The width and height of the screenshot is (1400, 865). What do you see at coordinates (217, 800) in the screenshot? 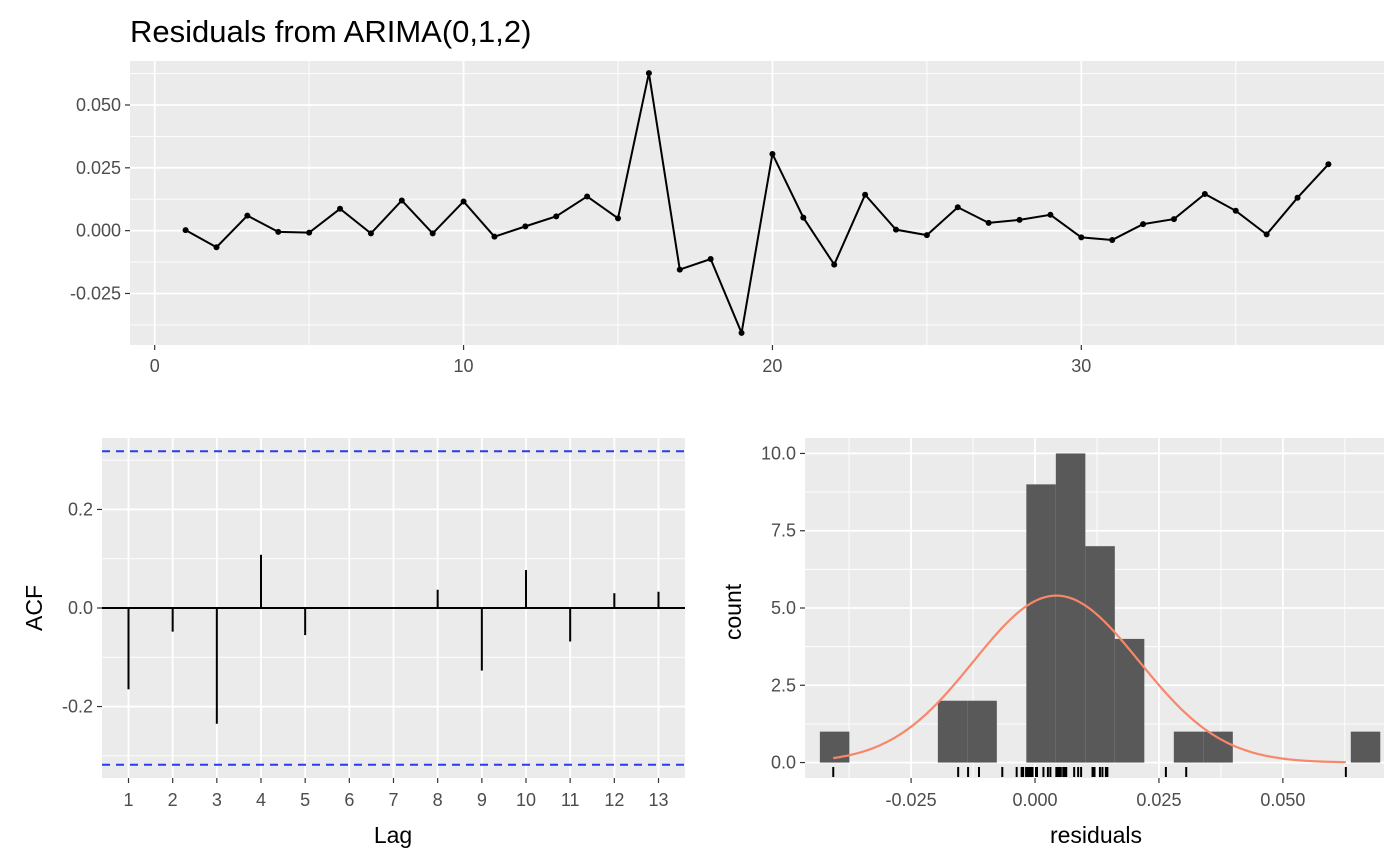
I see `x-tick-label: 3` at bounding box center [217, 800].